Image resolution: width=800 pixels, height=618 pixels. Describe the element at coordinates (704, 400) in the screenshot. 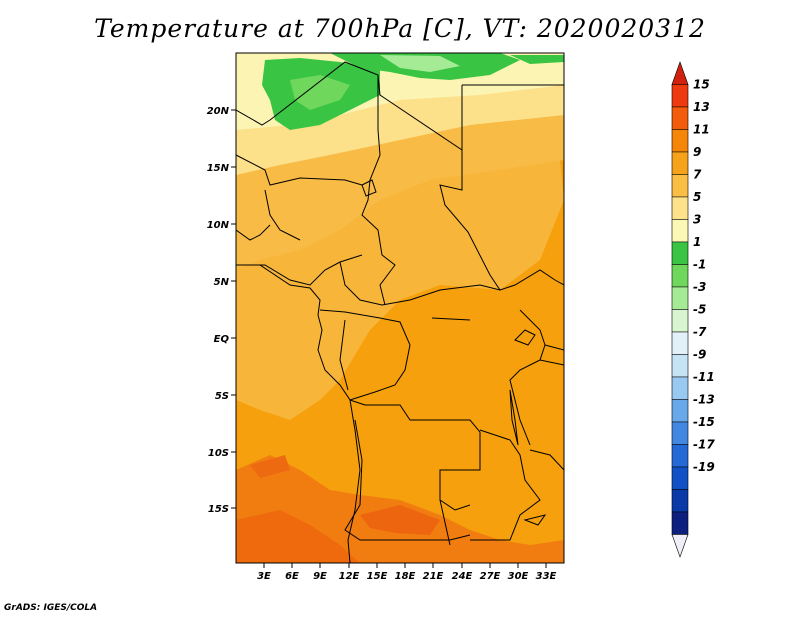

I see `colorbar-level-label: -13` at that location.